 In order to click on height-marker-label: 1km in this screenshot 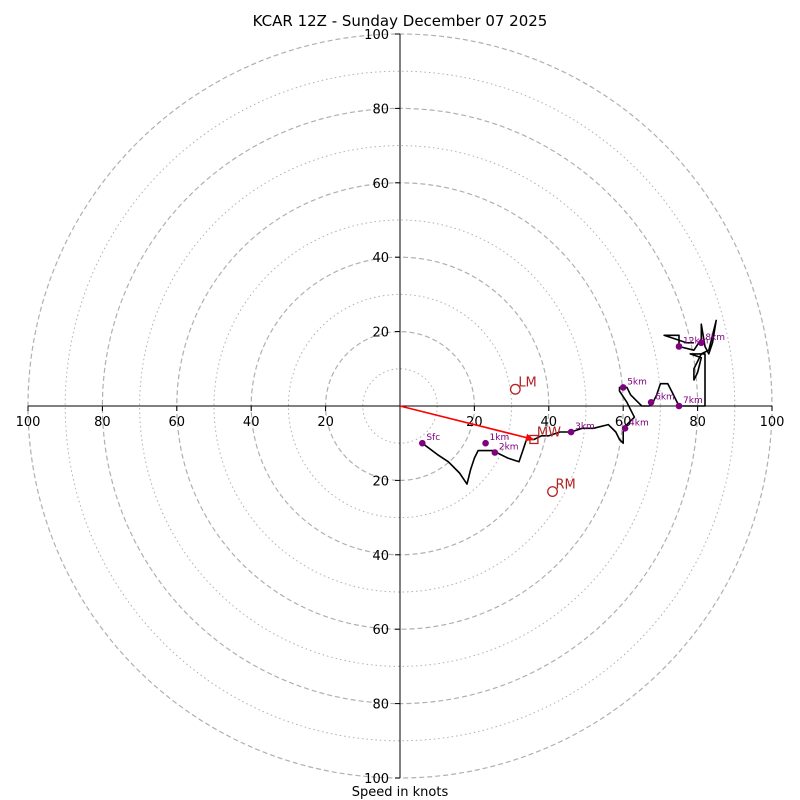, I will do `click(500, 438)`.